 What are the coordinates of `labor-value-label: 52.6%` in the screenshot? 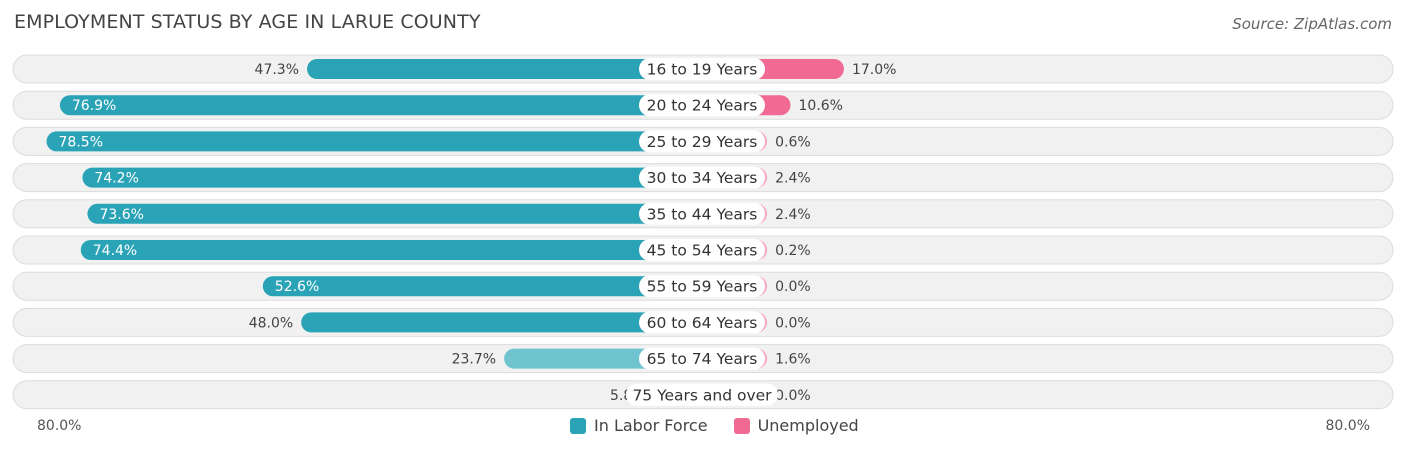 It's located at (297, 287).